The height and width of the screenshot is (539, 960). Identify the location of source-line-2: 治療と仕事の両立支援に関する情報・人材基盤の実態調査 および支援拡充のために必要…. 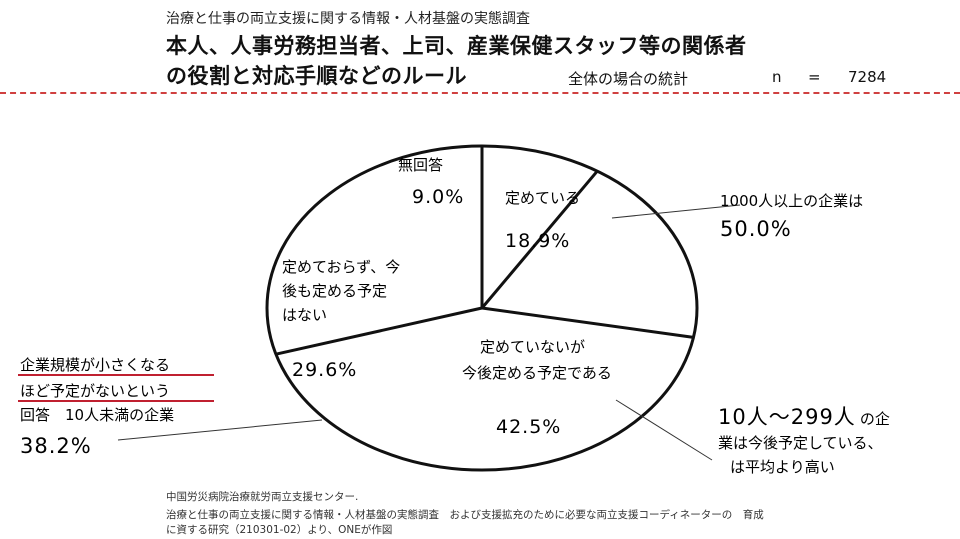
(465, 515).